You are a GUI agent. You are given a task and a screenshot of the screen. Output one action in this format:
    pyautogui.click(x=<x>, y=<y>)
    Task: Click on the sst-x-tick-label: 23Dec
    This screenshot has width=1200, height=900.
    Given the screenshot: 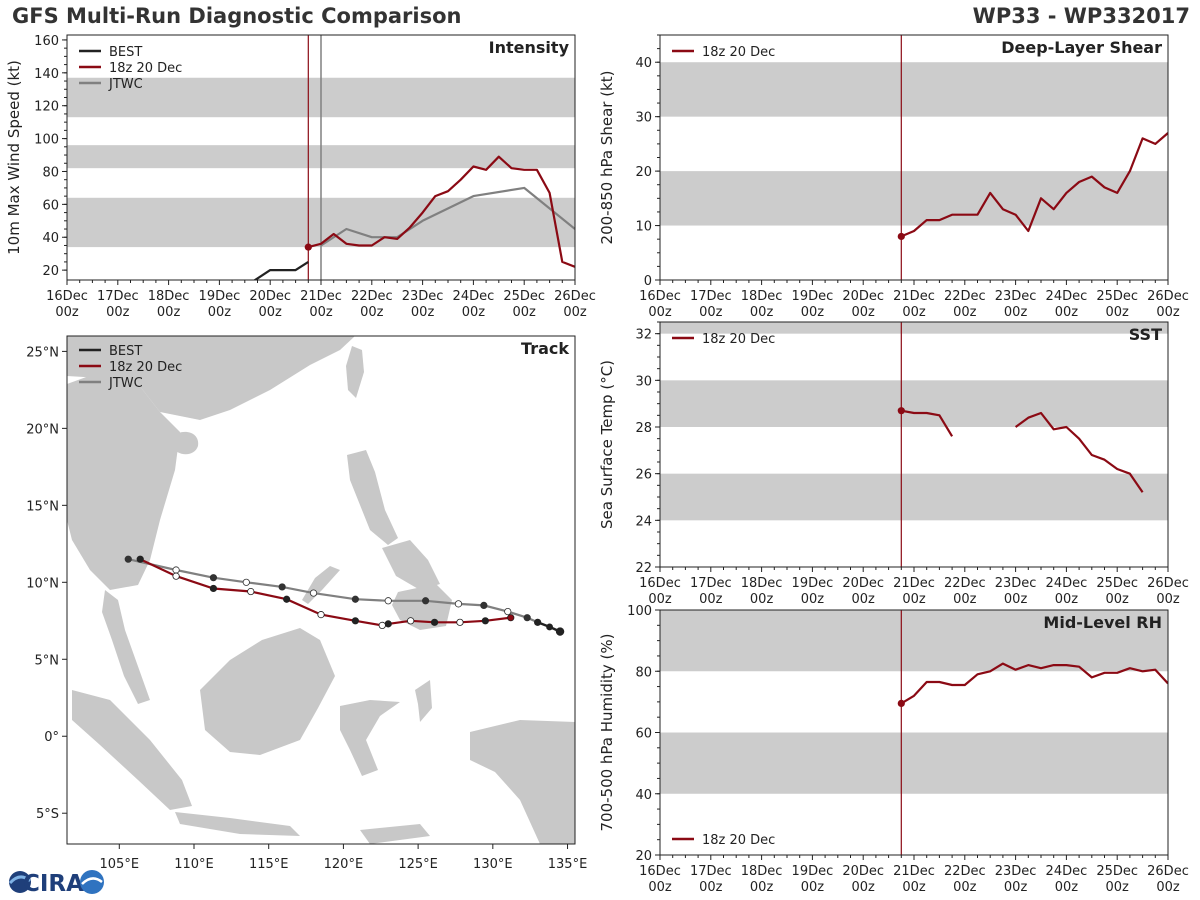 What is the action you would take?
    pyautogui.click(x=1016, y=583)
    